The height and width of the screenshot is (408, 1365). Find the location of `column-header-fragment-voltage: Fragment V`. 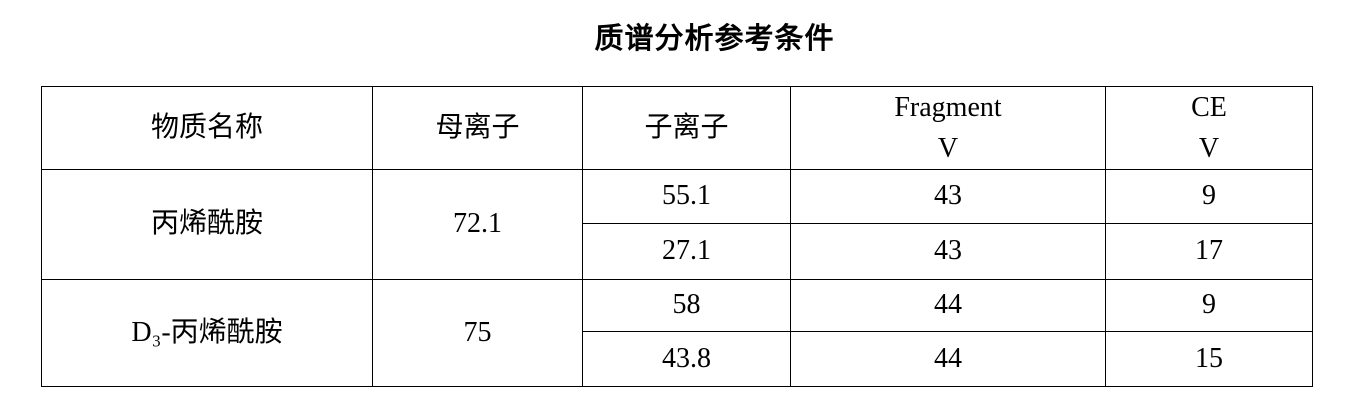

column-header-fragment-voltage: Fragment V is located at coordinates (948, 128).